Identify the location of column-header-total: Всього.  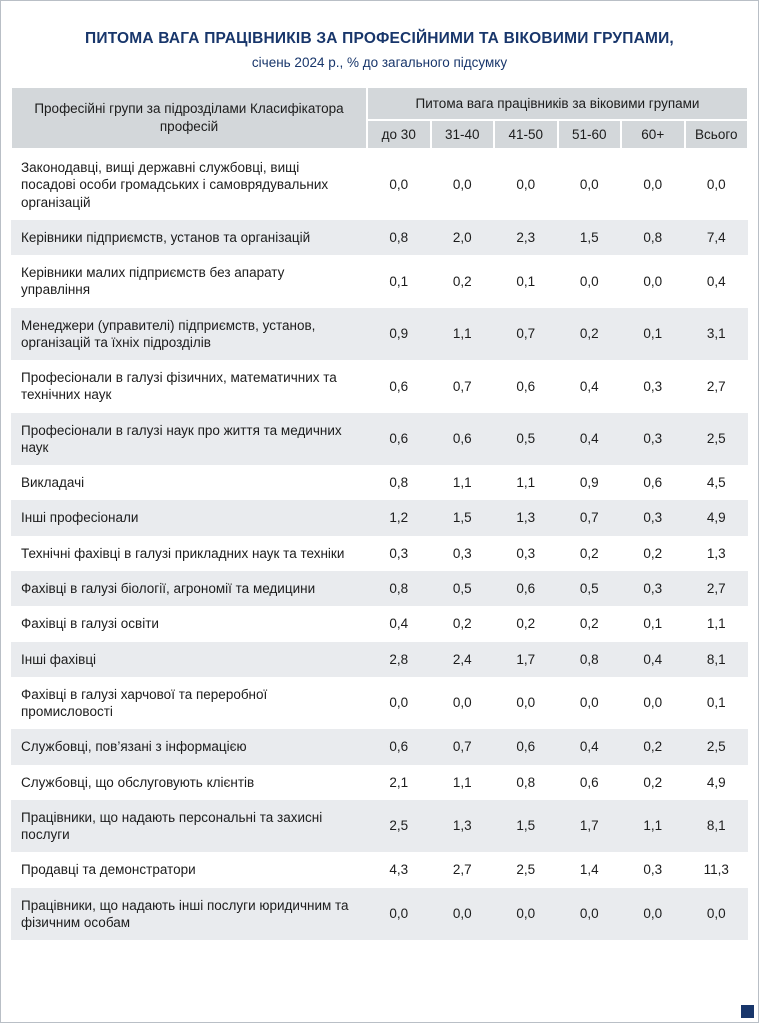
(716, 134).